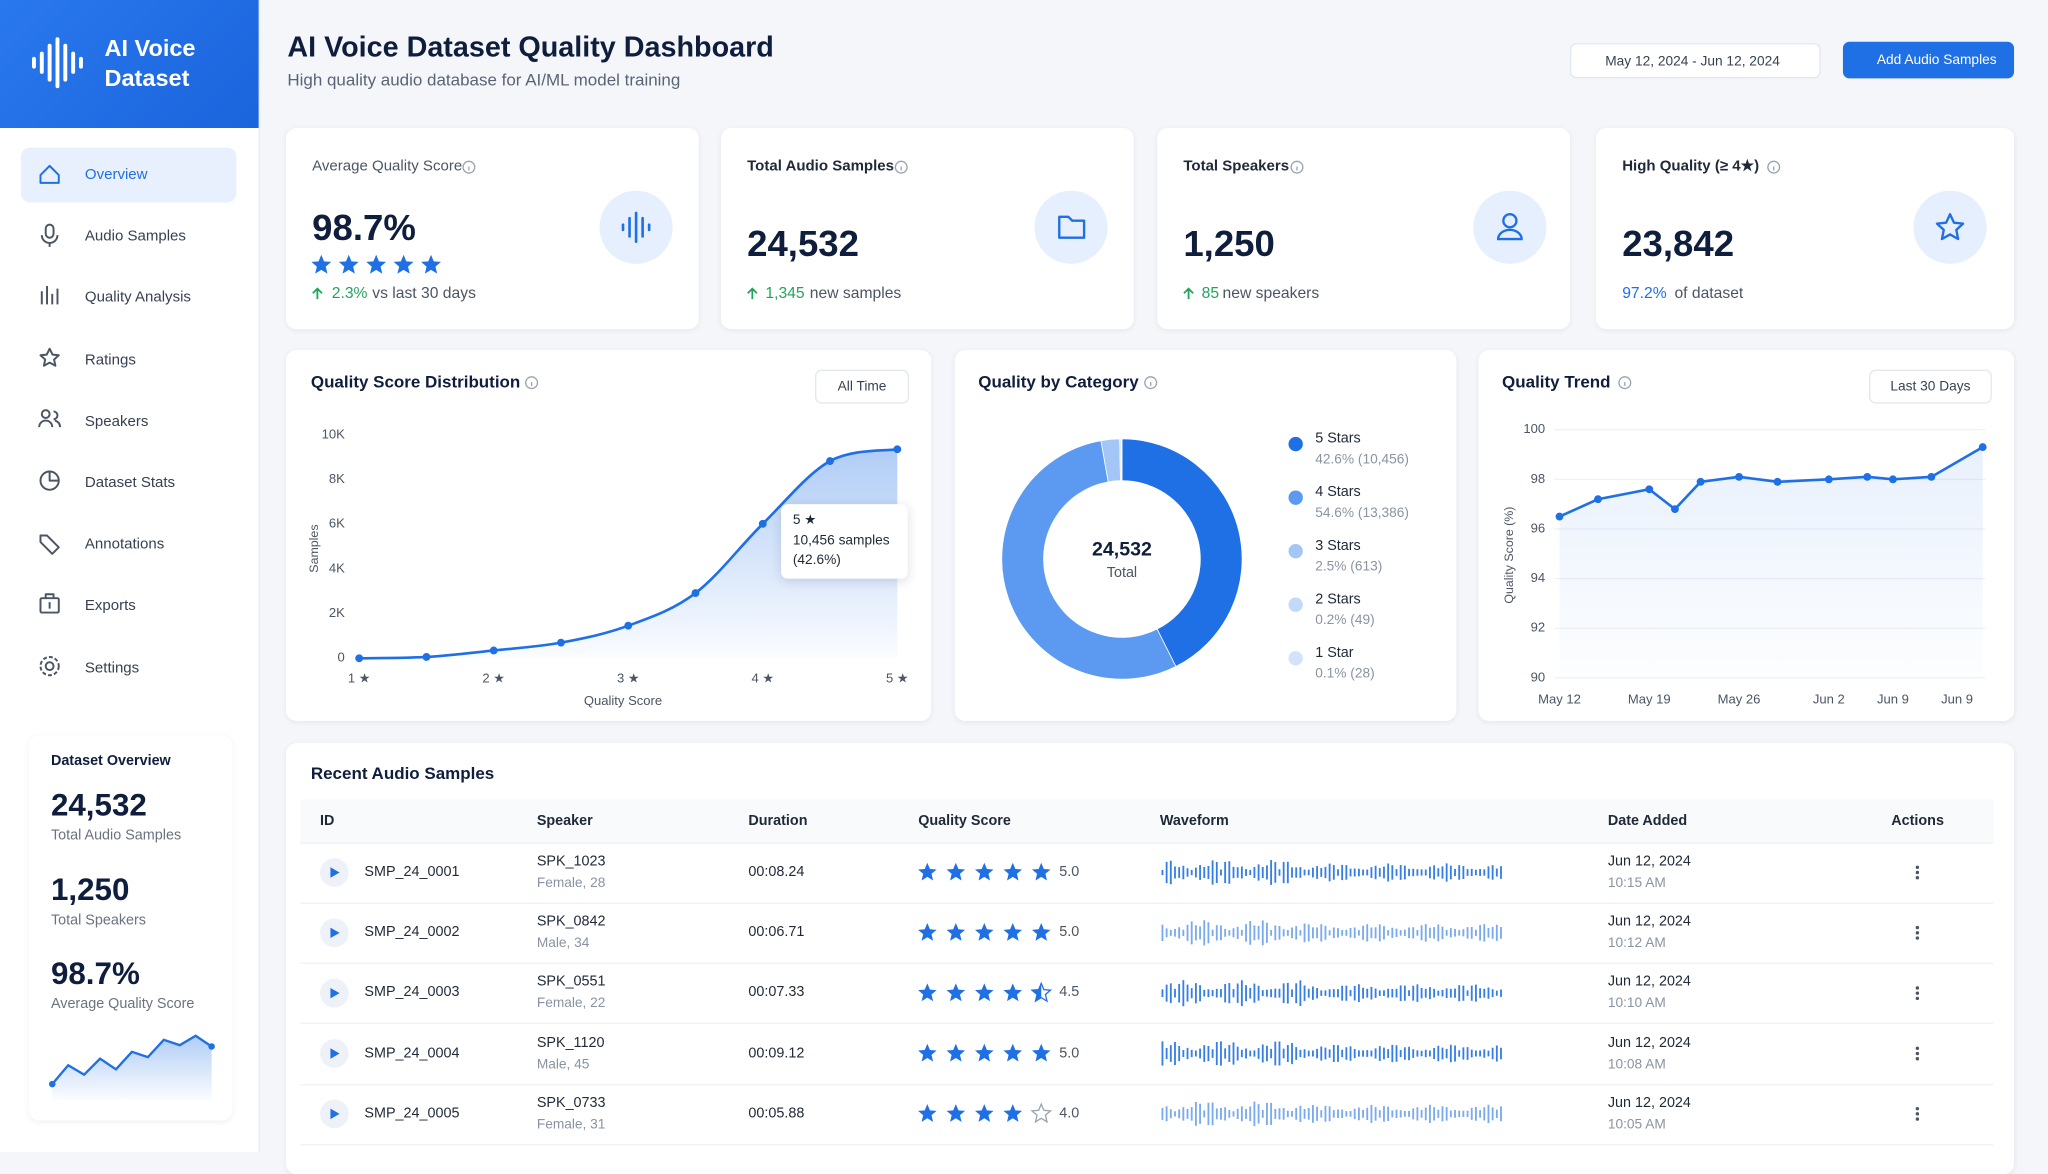 The height and width of the screenshot is (1174, 2048). What do you see at coordinates (412, 872) in the screenshot?
I see `sample-id: SMP_24_0001` at bounding box center [412, 872].